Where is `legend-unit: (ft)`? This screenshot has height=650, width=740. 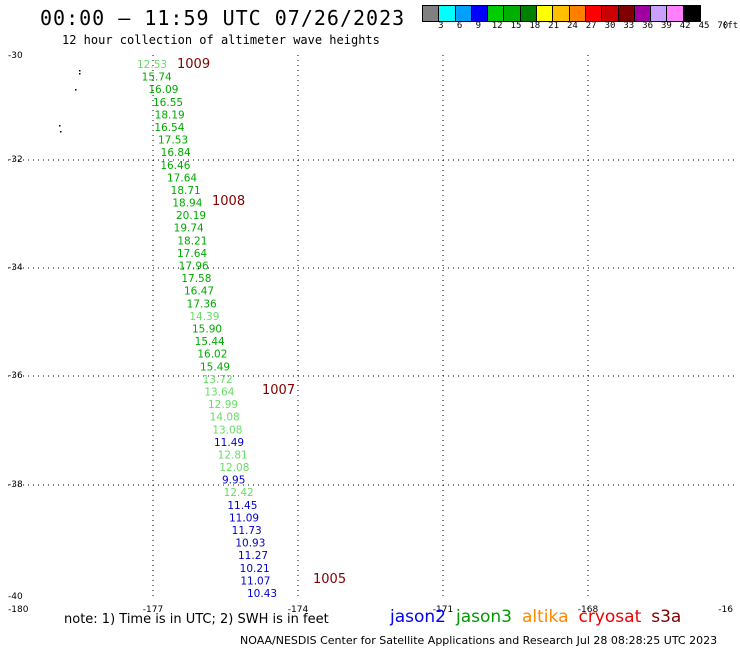 legend-unit: (ft) is located at coordinates (730, 26).